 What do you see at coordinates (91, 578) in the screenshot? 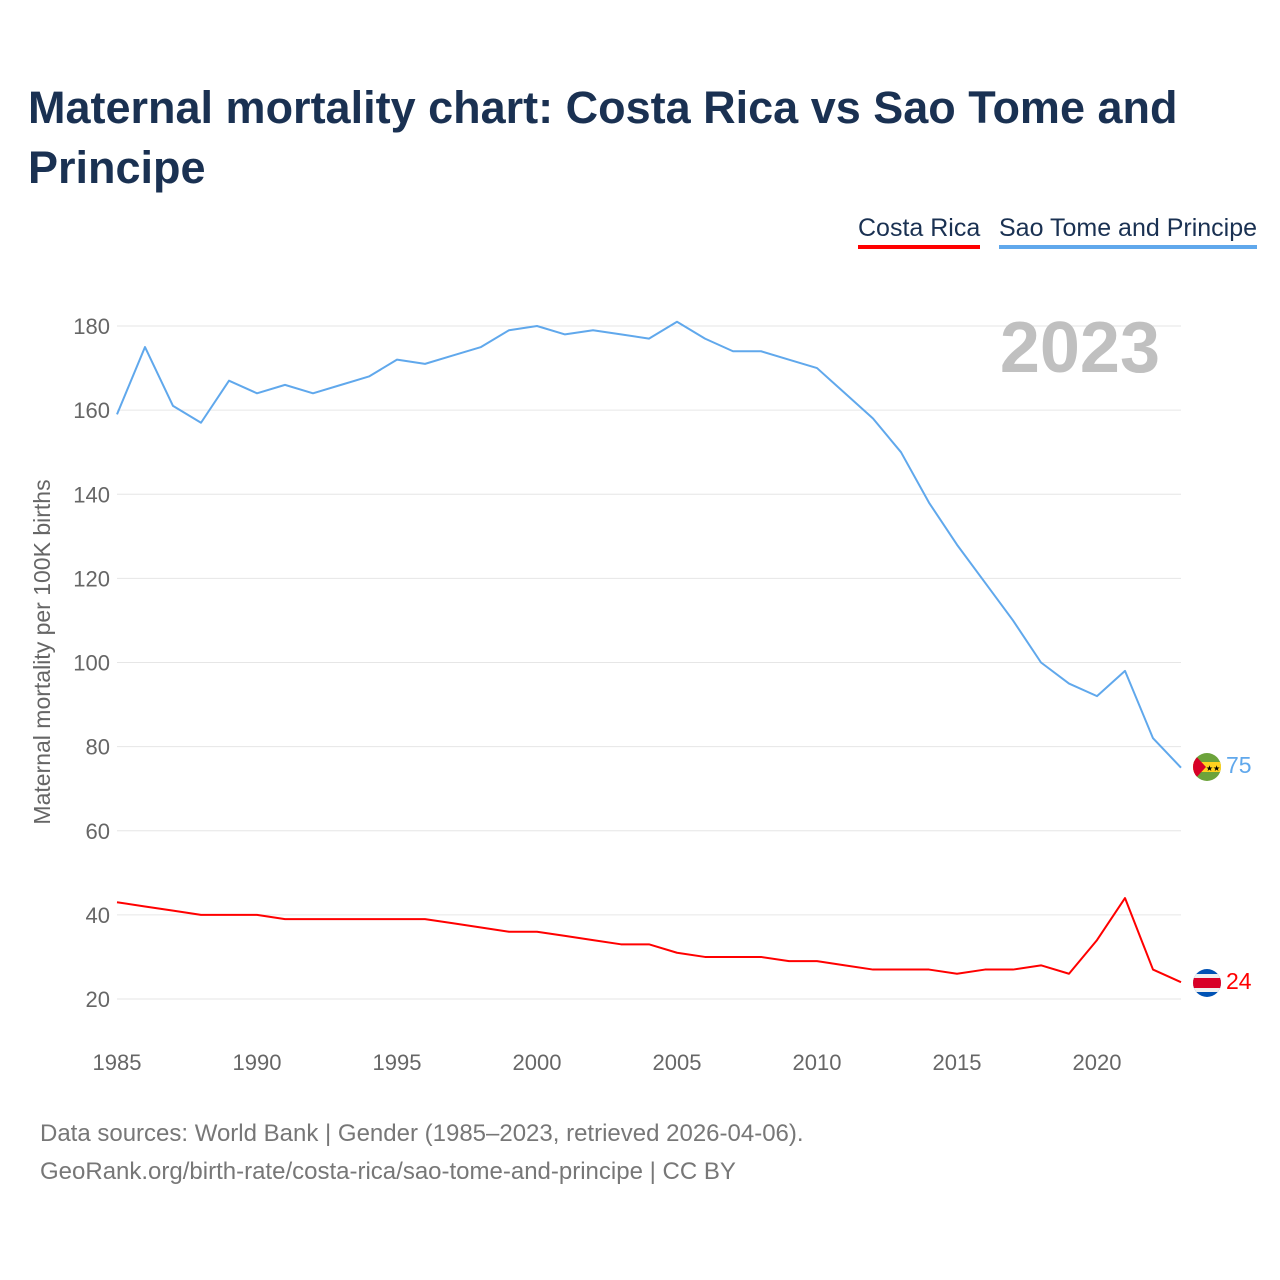
I see `y-tick-label: 120` at bounding box center [91, 578].